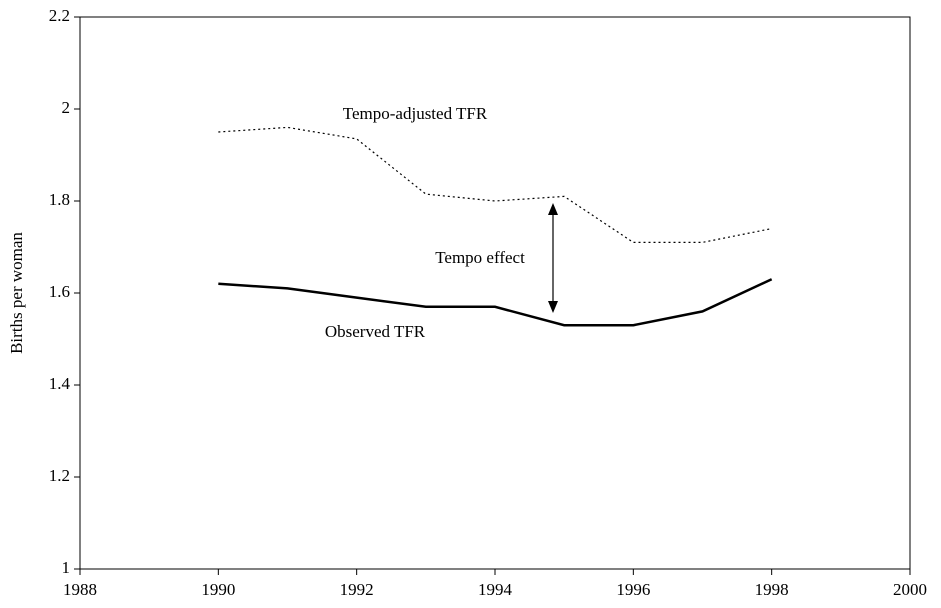 The image size is (941, 608). I want to click on x-tick-label: 1998, so click(772, 589).